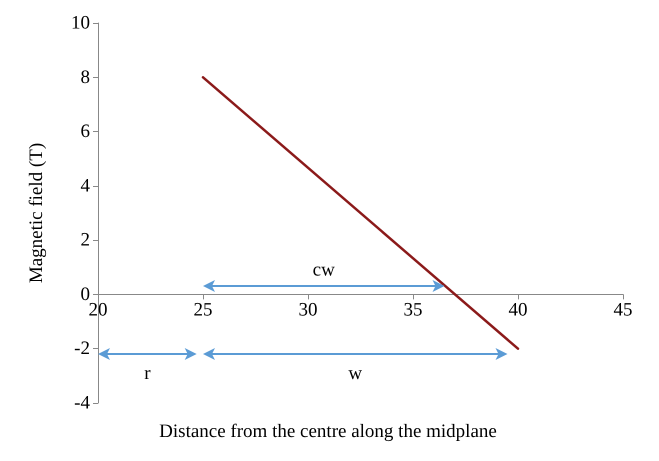 This screenshot has height=461, width=659. What do you see at coordinates (203, 309) in the screenshot?
I see `x-tick-label: 25` at bounding box center [203, 309].